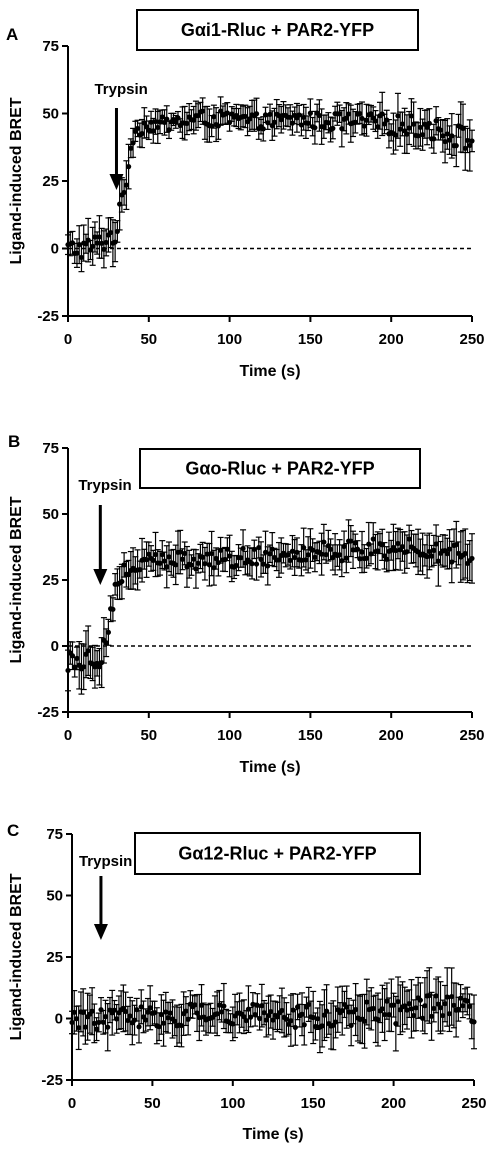 The image size is (496, 1149). I want to click on annotation-label: Trypsin, so click(120, 89).